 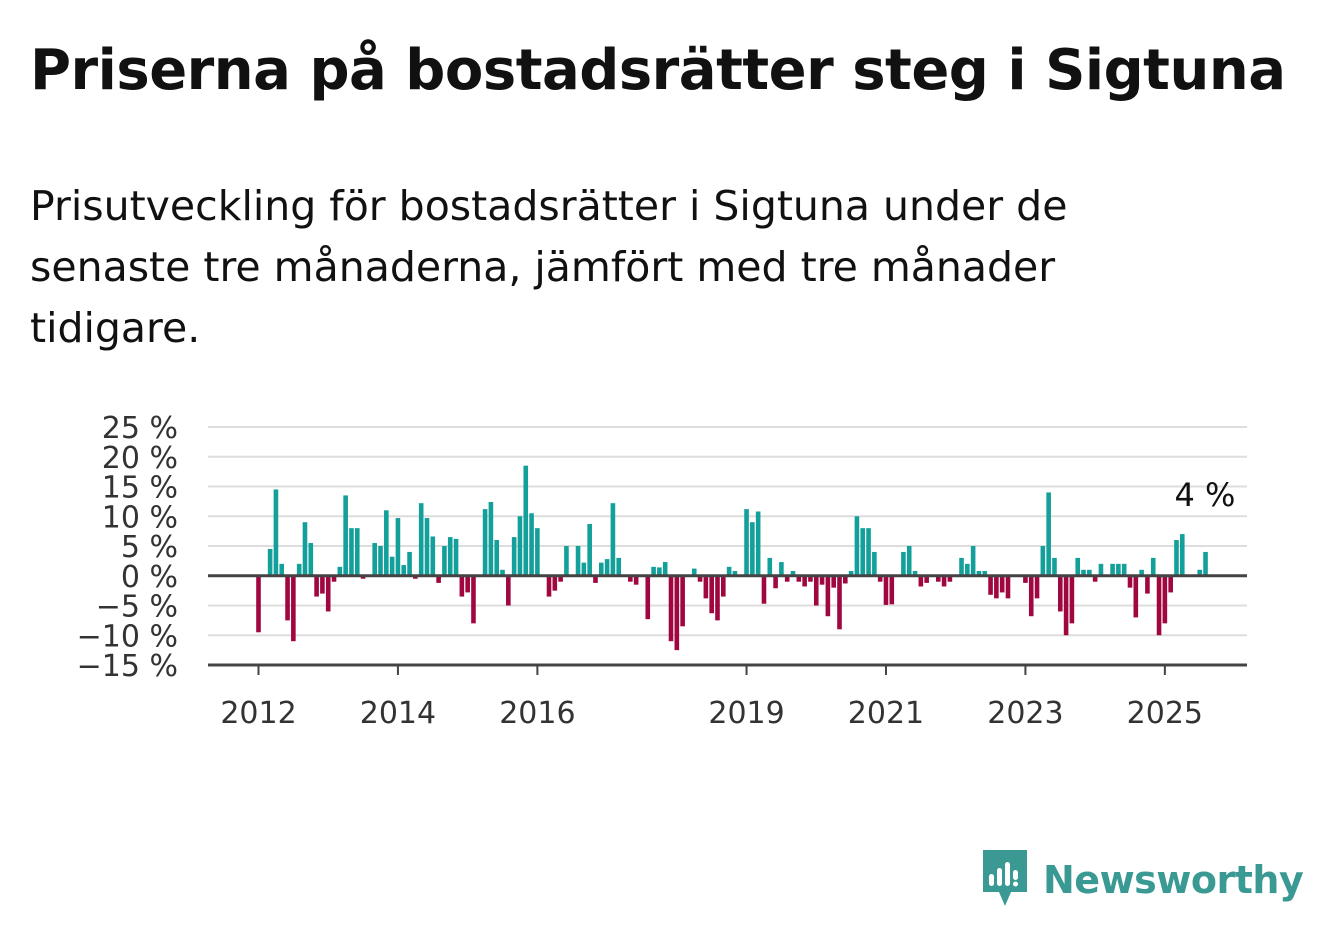 What do you see at coordinates (140, 428) in the screenshot?
I see `y-tick-label: 25 %` at bounding box center [140, 428].